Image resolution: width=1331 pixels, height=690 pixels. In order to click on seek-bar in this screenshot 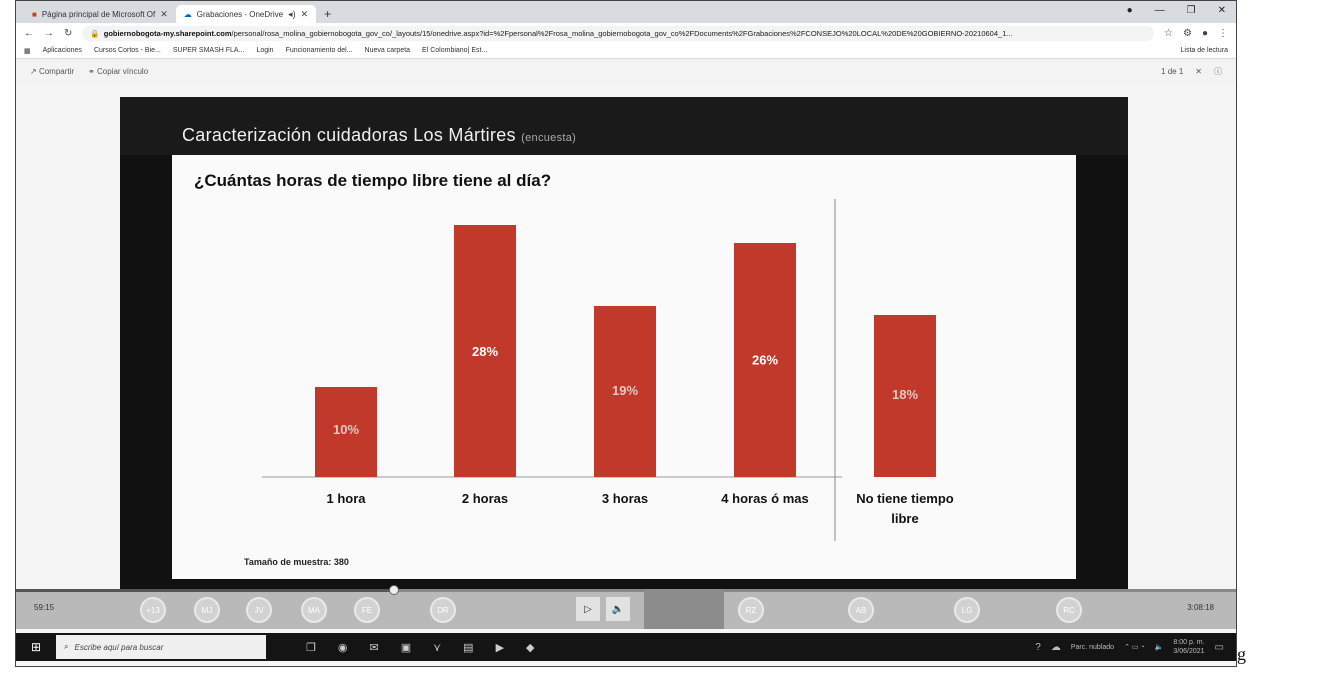, I will do `click(626, 590)`.